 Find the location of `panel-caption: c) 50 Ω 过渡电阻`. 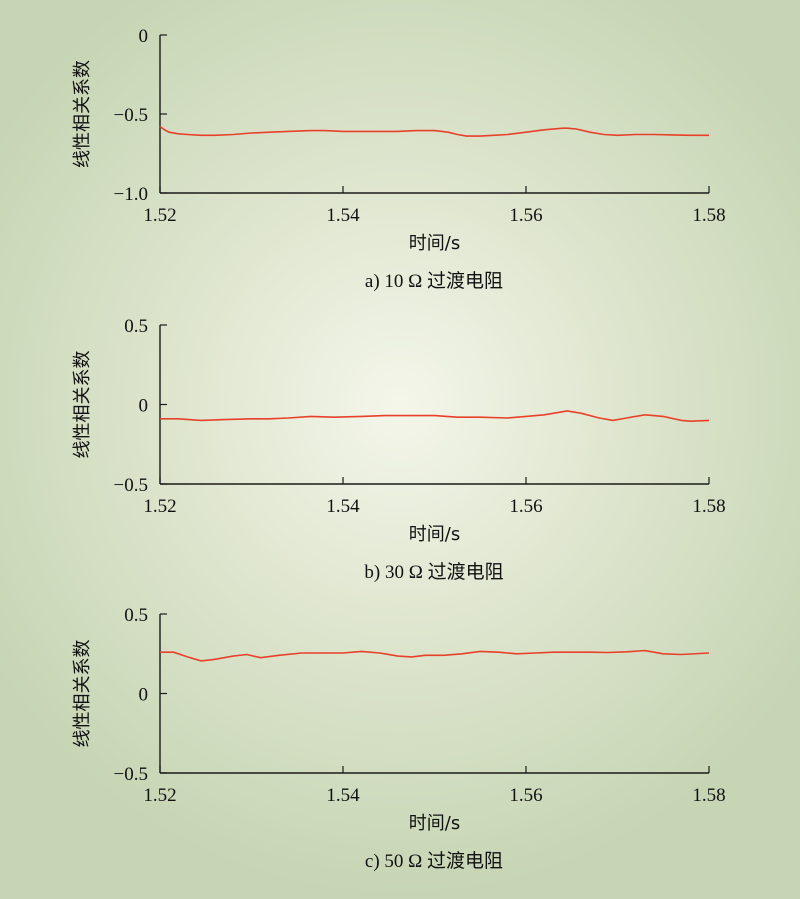

panel-caption: c) 50 Ω 过渡电阻 is located at coordinates (434, 861).